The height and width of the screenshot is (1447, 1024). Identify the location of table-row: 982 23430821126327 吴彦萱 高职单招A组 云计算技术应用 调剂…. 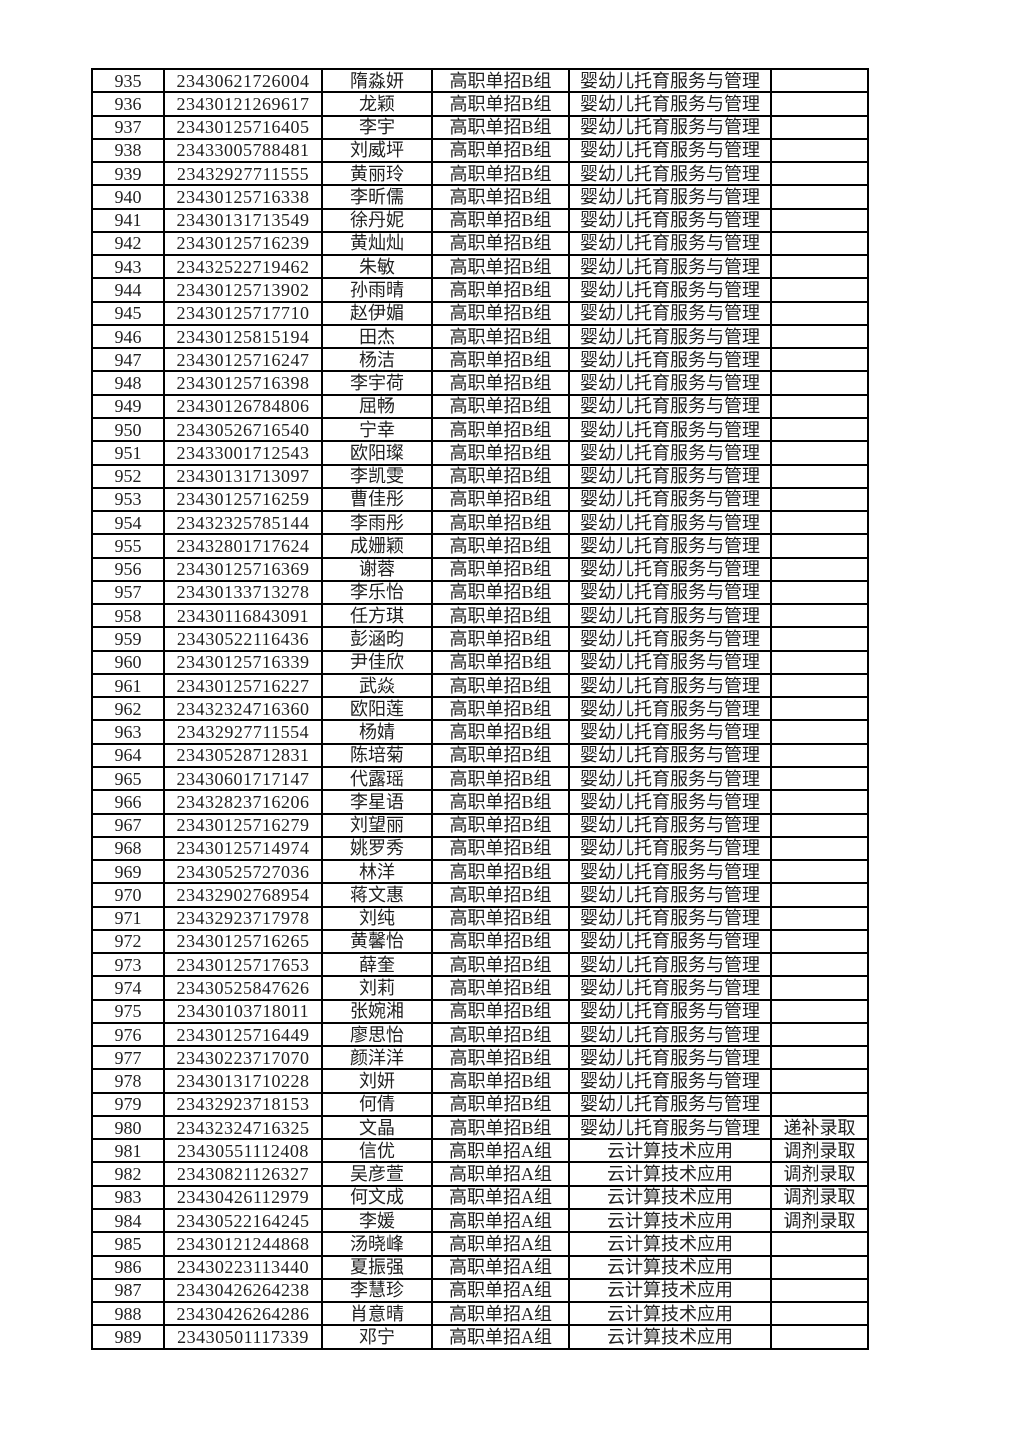
(480, 1174).